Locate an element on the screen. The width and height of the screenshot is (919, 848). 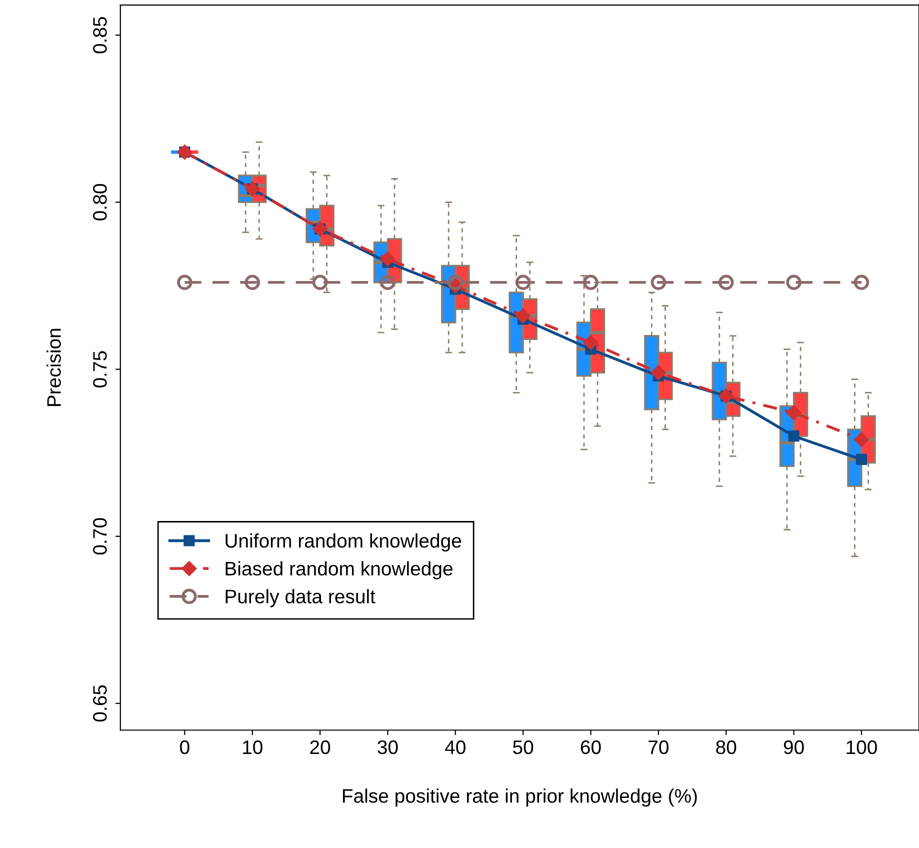
y-axis-title: Precision is located at coordinates (53, 367).